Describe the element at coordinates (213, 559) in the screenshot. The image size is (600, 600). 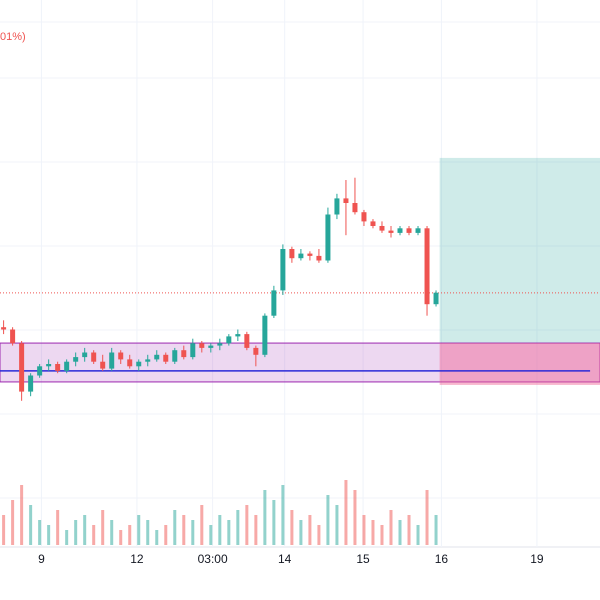
I see `x-tick-label: 03:00` at that location.